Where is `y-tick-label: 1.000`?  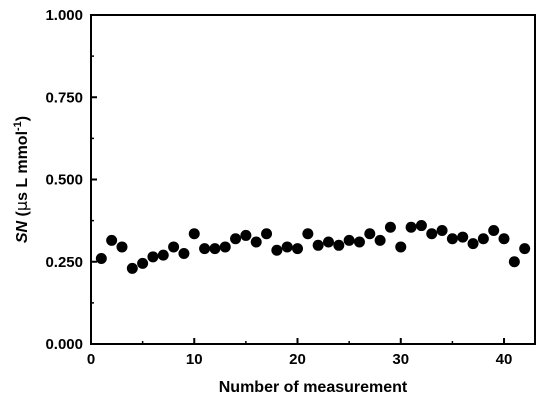 y-tick-label: 1.000 is located at coordinates (64, 15).